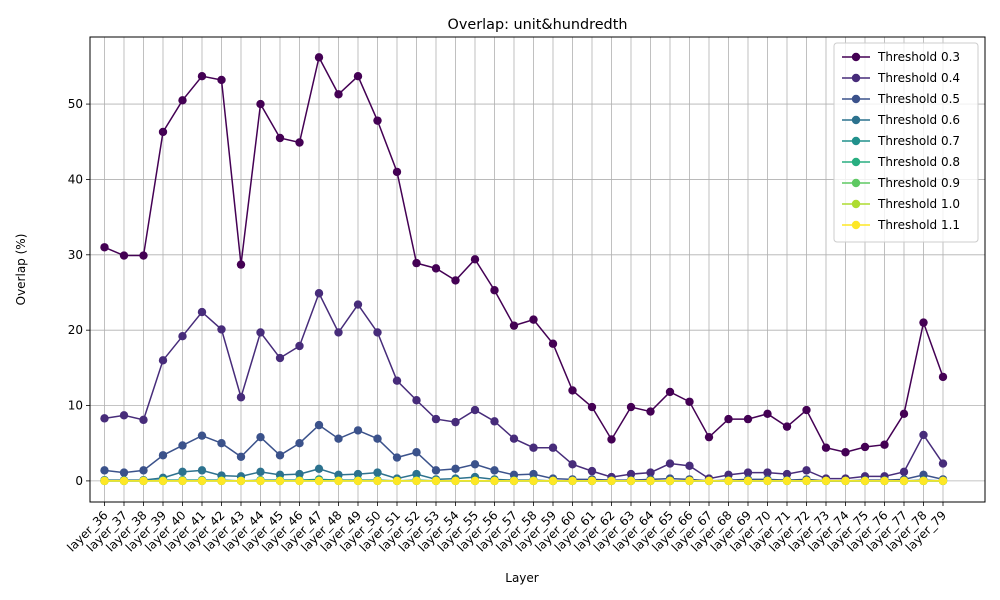  What do you see at coordinates (75, 330) in the screenshot?
I see `y-tick-label: 20` at bounding box center [75, 330].